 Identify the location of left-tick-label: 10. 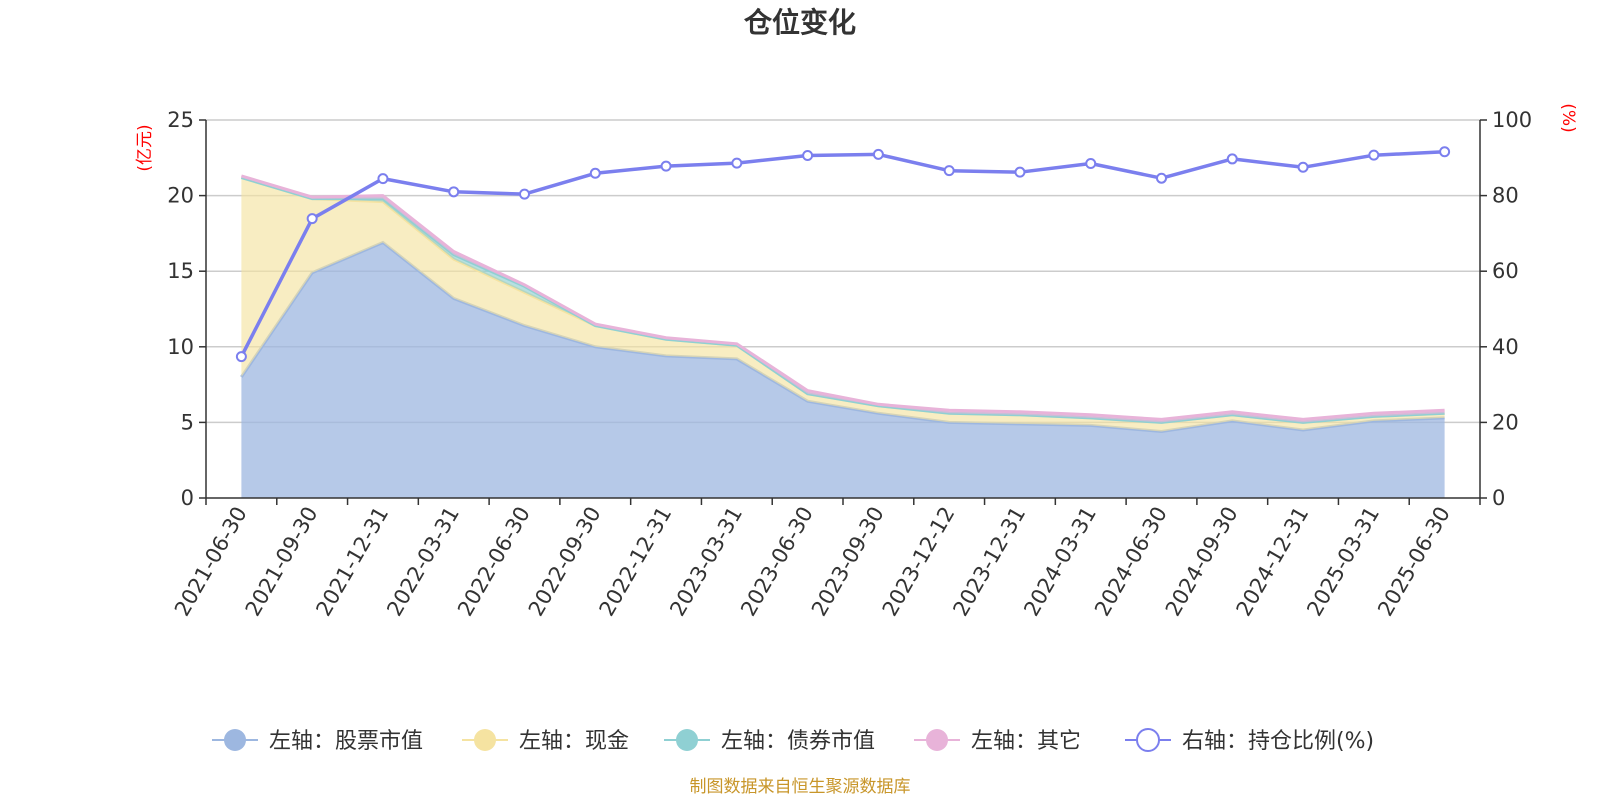
(180, 347).